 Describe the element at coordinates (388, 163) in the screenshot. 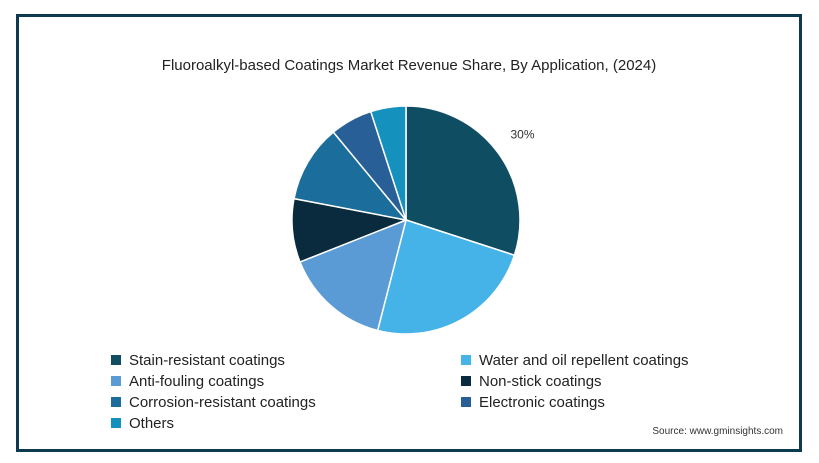

I see `pie-slice-others` at that location.